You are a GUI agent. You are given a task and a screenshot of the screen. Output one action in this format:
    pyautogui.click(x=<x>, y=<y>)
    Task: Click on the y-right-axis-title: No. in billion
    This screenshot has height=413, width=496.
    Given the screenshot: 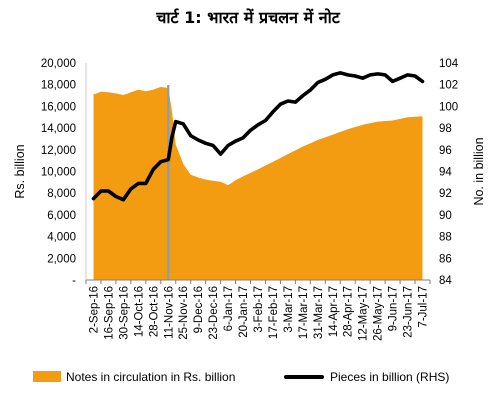 What is the action you would take?
    pyautogui.click(x=479, y=171)
    